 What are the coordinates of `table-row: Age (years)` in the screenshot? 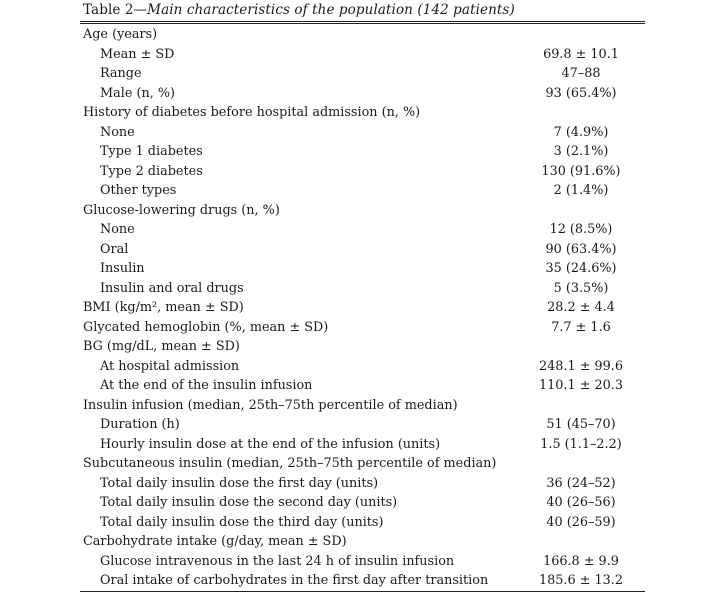 It's located at (362, 35).